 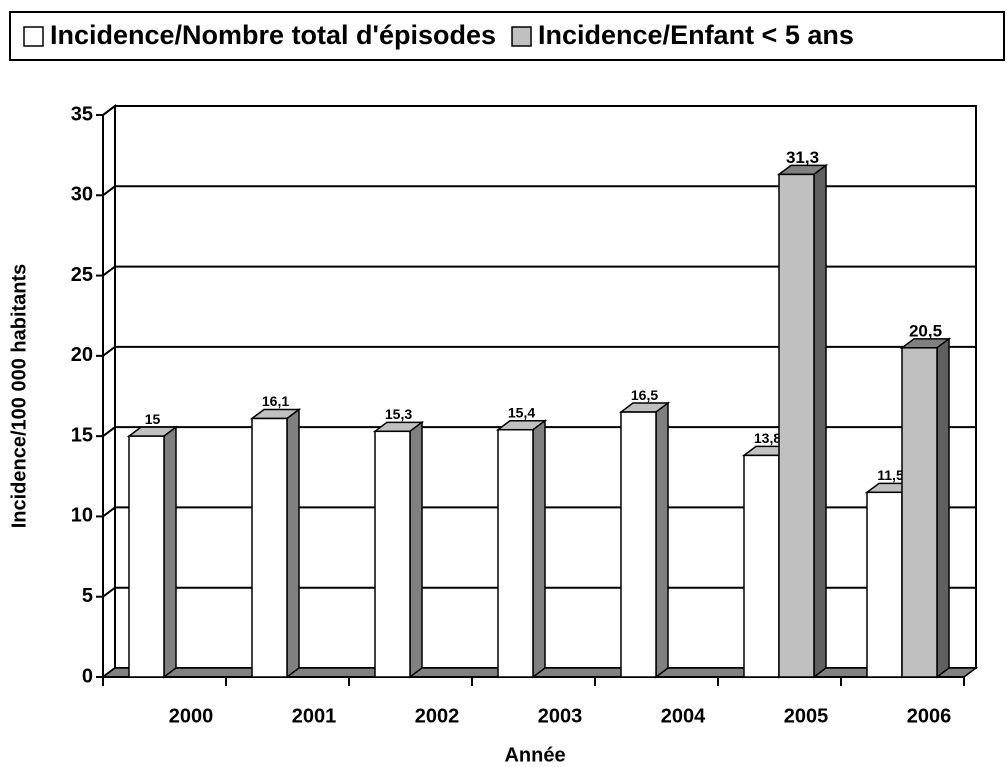 I want to click on value-label: 15, so click(x=153, y=419).